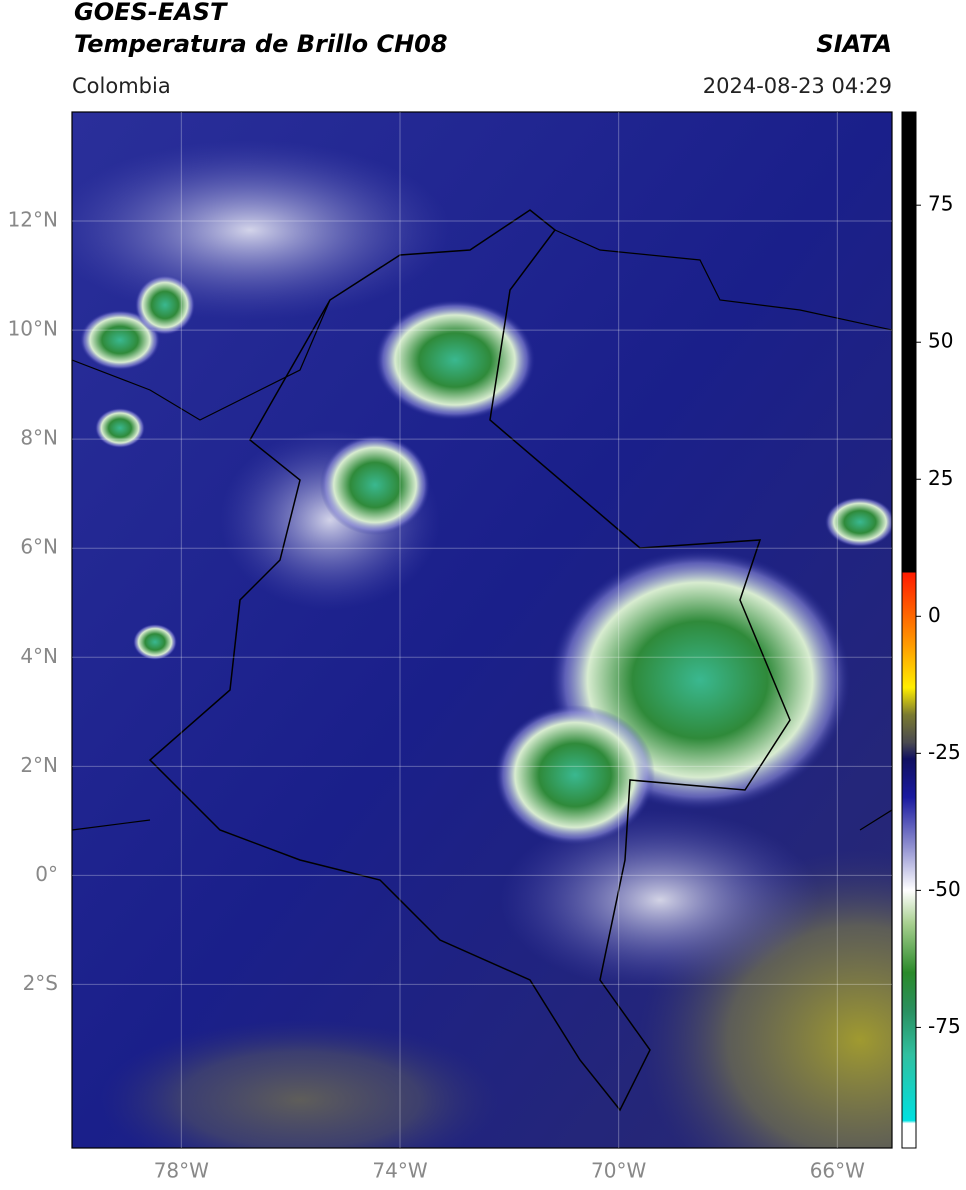  I want to click on y-tick-label: 2°N, so click(39, 765).